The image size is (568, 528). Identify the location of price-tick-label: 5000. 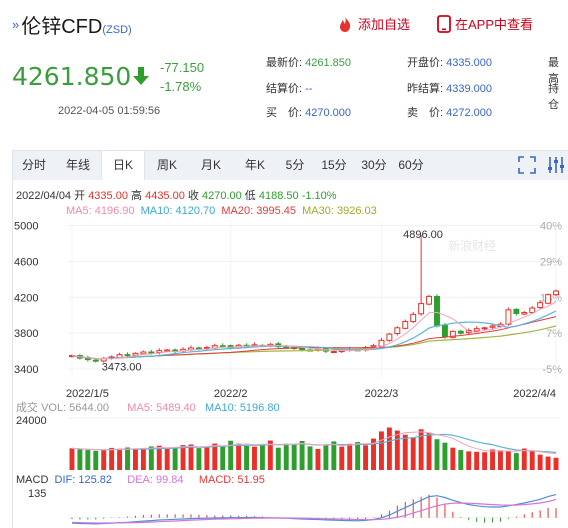
(26, 227).